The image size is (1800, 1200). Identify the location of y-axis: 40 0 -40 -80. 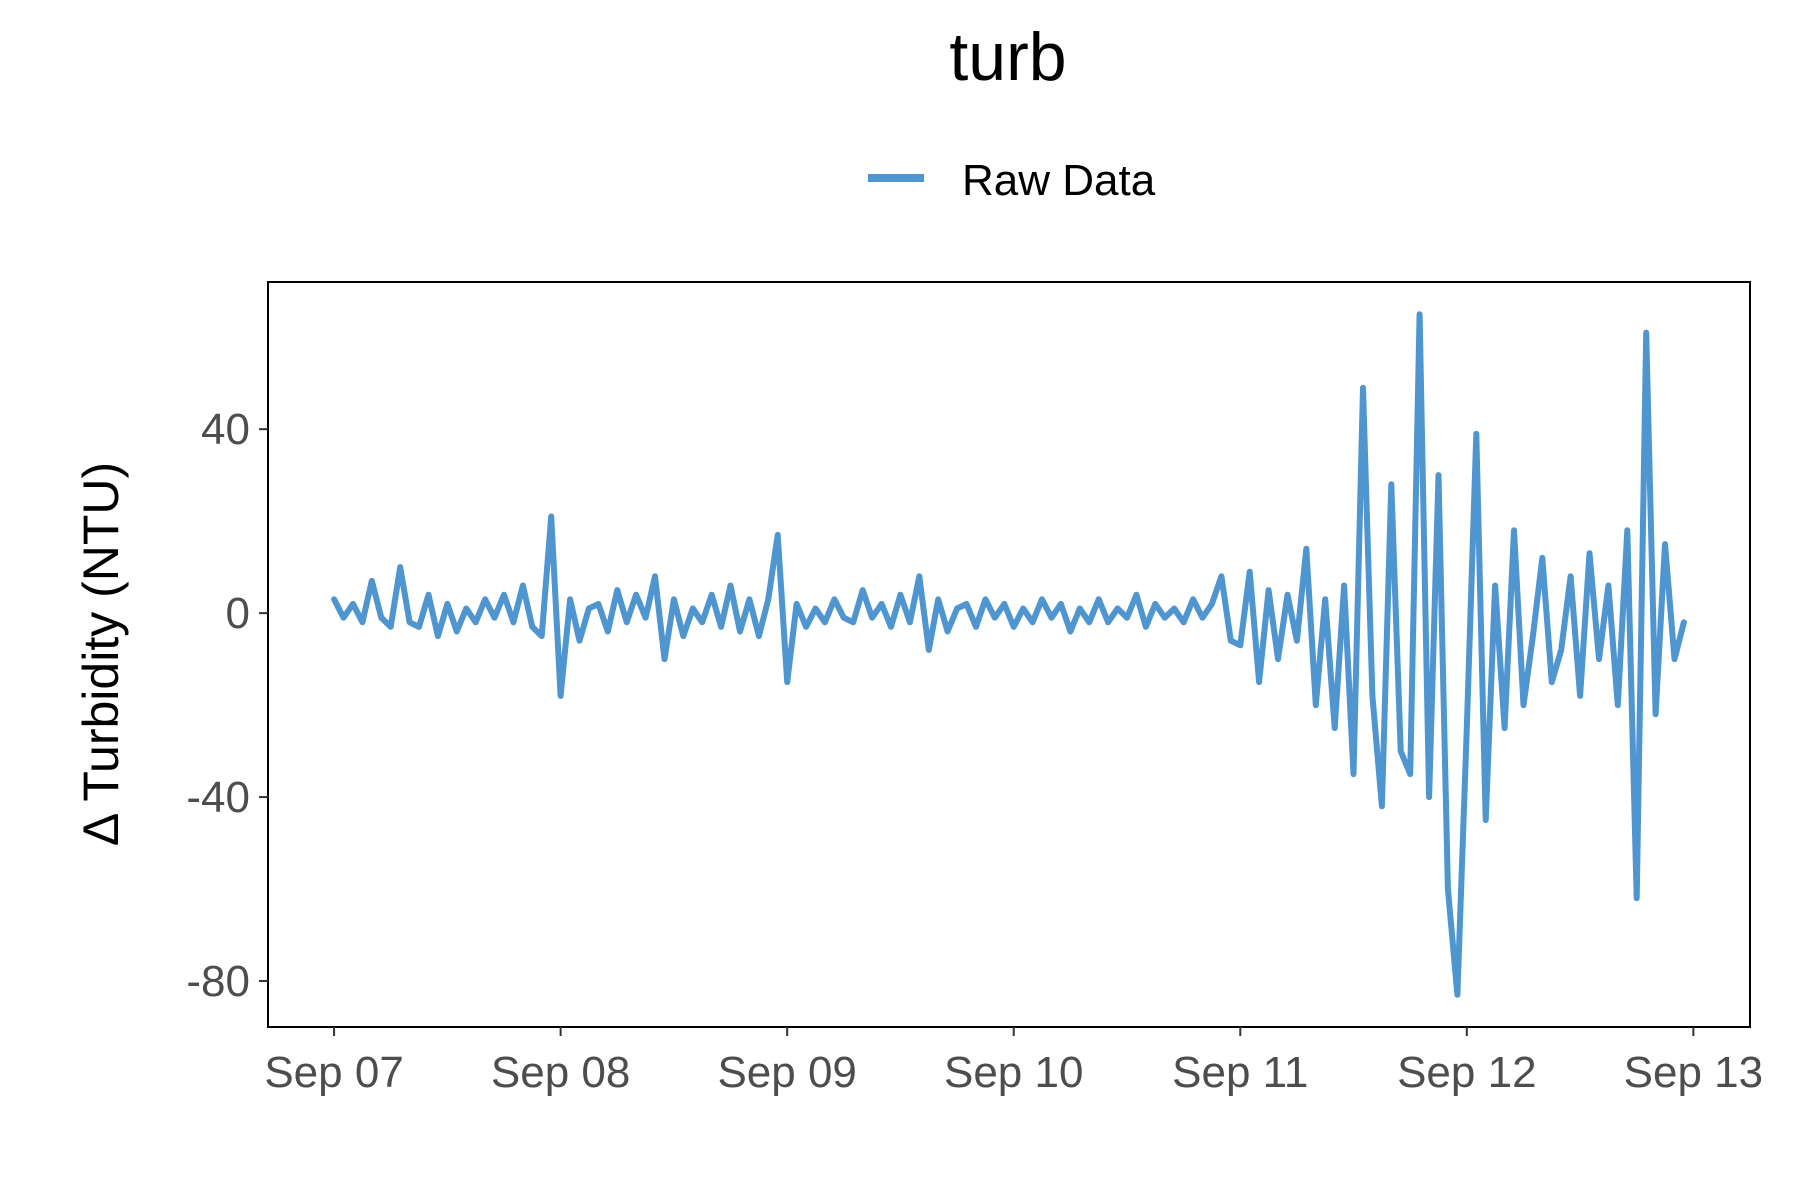
(227, 705).